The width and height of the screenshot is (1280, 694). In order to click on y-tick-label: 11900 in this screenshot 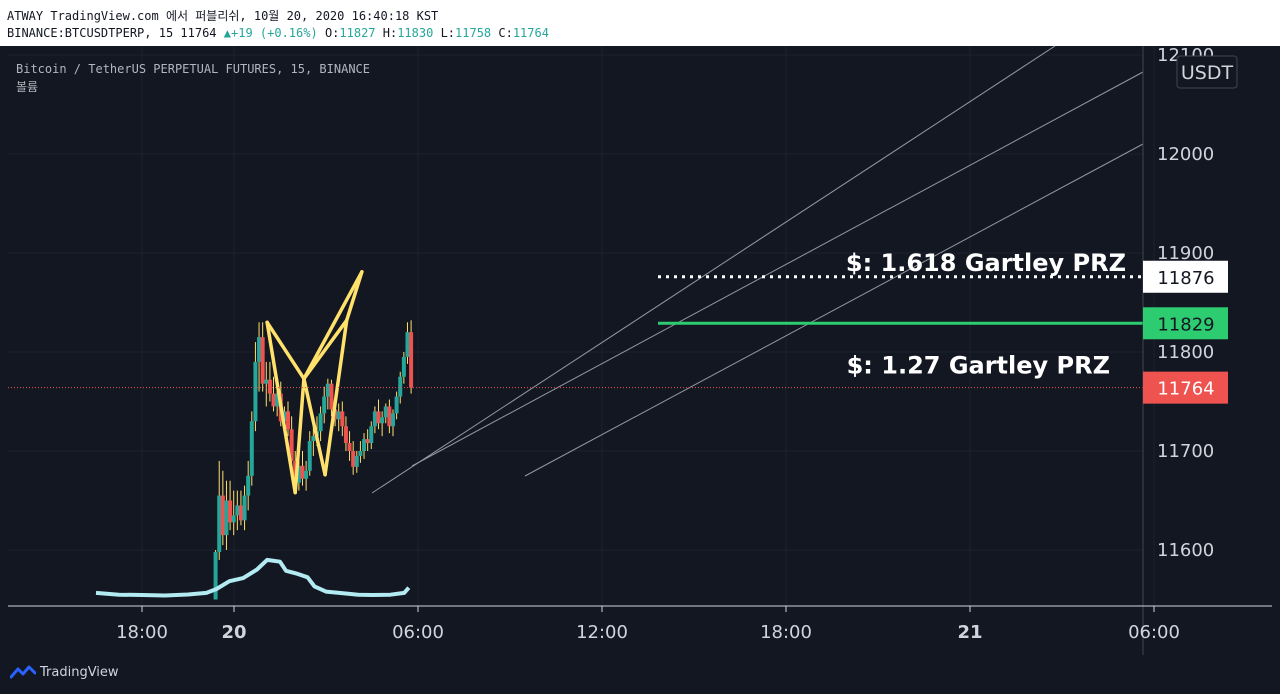, I will do `click(1185, 253)`.